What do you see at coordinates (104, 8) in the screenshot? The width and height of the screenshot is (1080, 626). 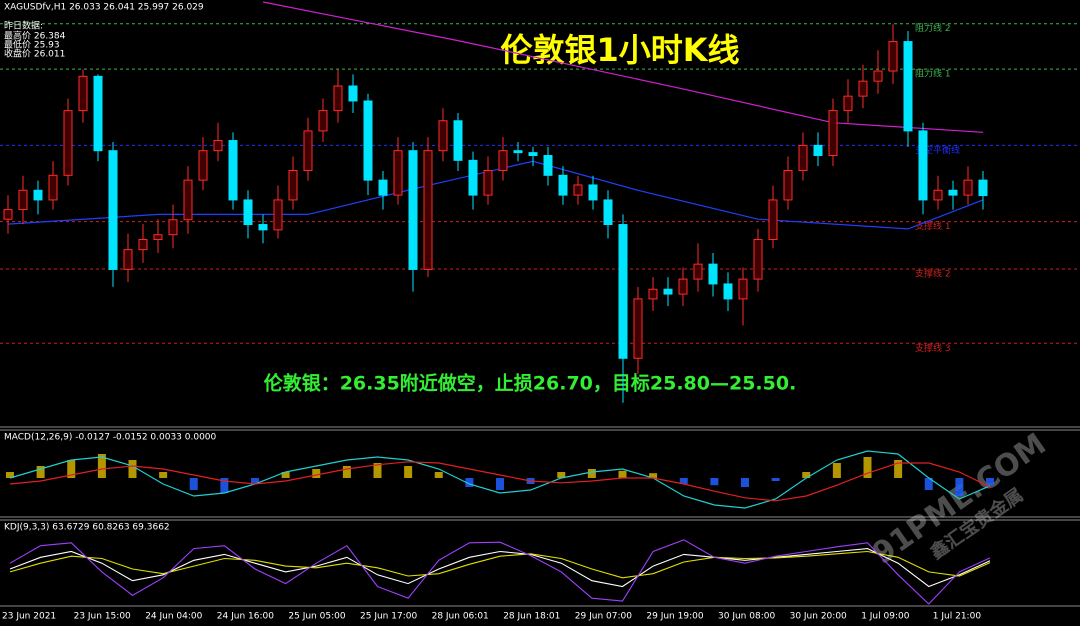 I see `quote: XAGUSDfv,H1 26.033 26.041 25.997 26.029` at bounding box center [104, 8].